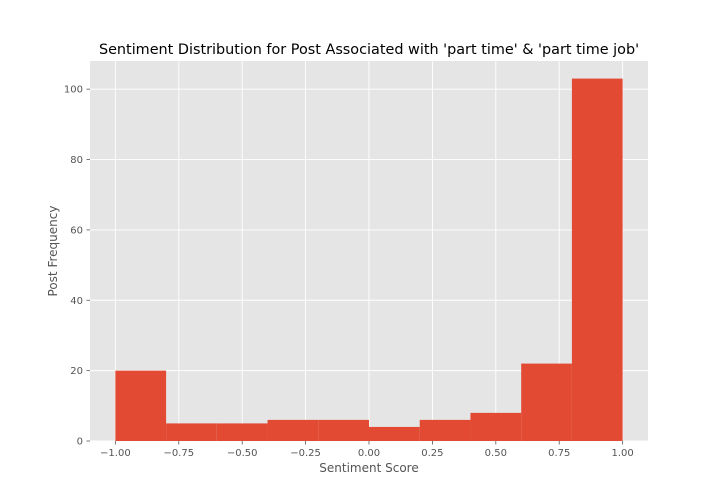 This screenshot has width=720, height=504. I want to click on x-tick-label: 0.50, so click(496, 453).